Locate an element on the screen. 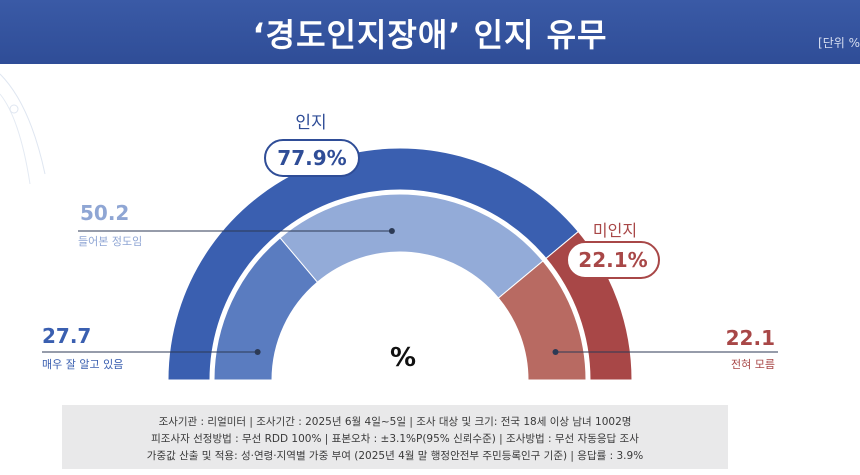  center-percent-label: % is located at coordinates (403, 358).